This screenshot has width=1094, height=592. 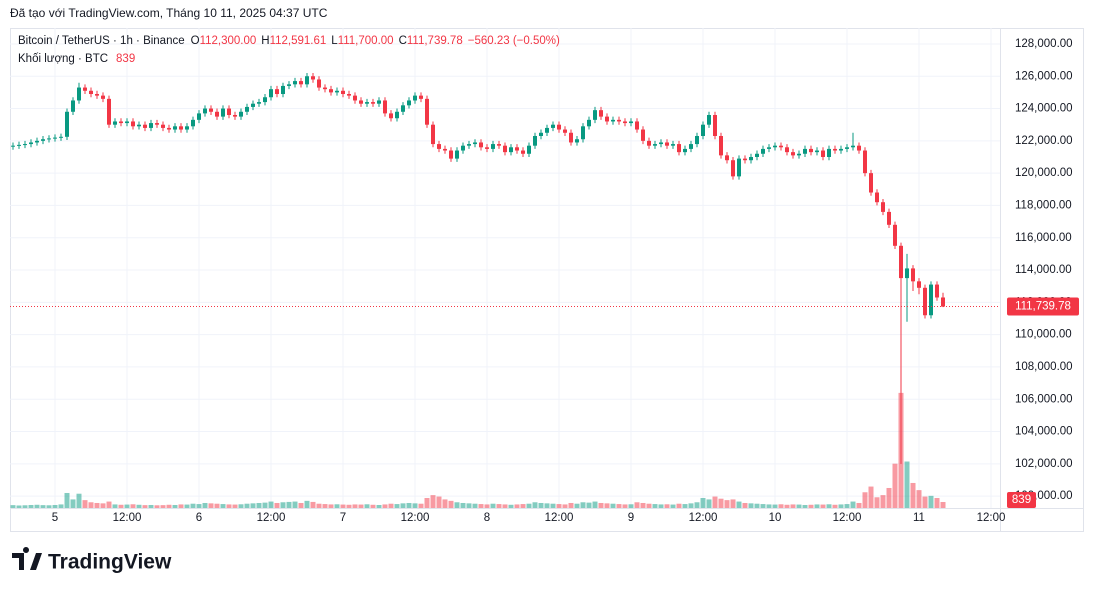 What do you see at coordinates (1043, 335) in the screenshot?
I see `y-tick-label: 110,000.00` at bounding box center [1043, 335].